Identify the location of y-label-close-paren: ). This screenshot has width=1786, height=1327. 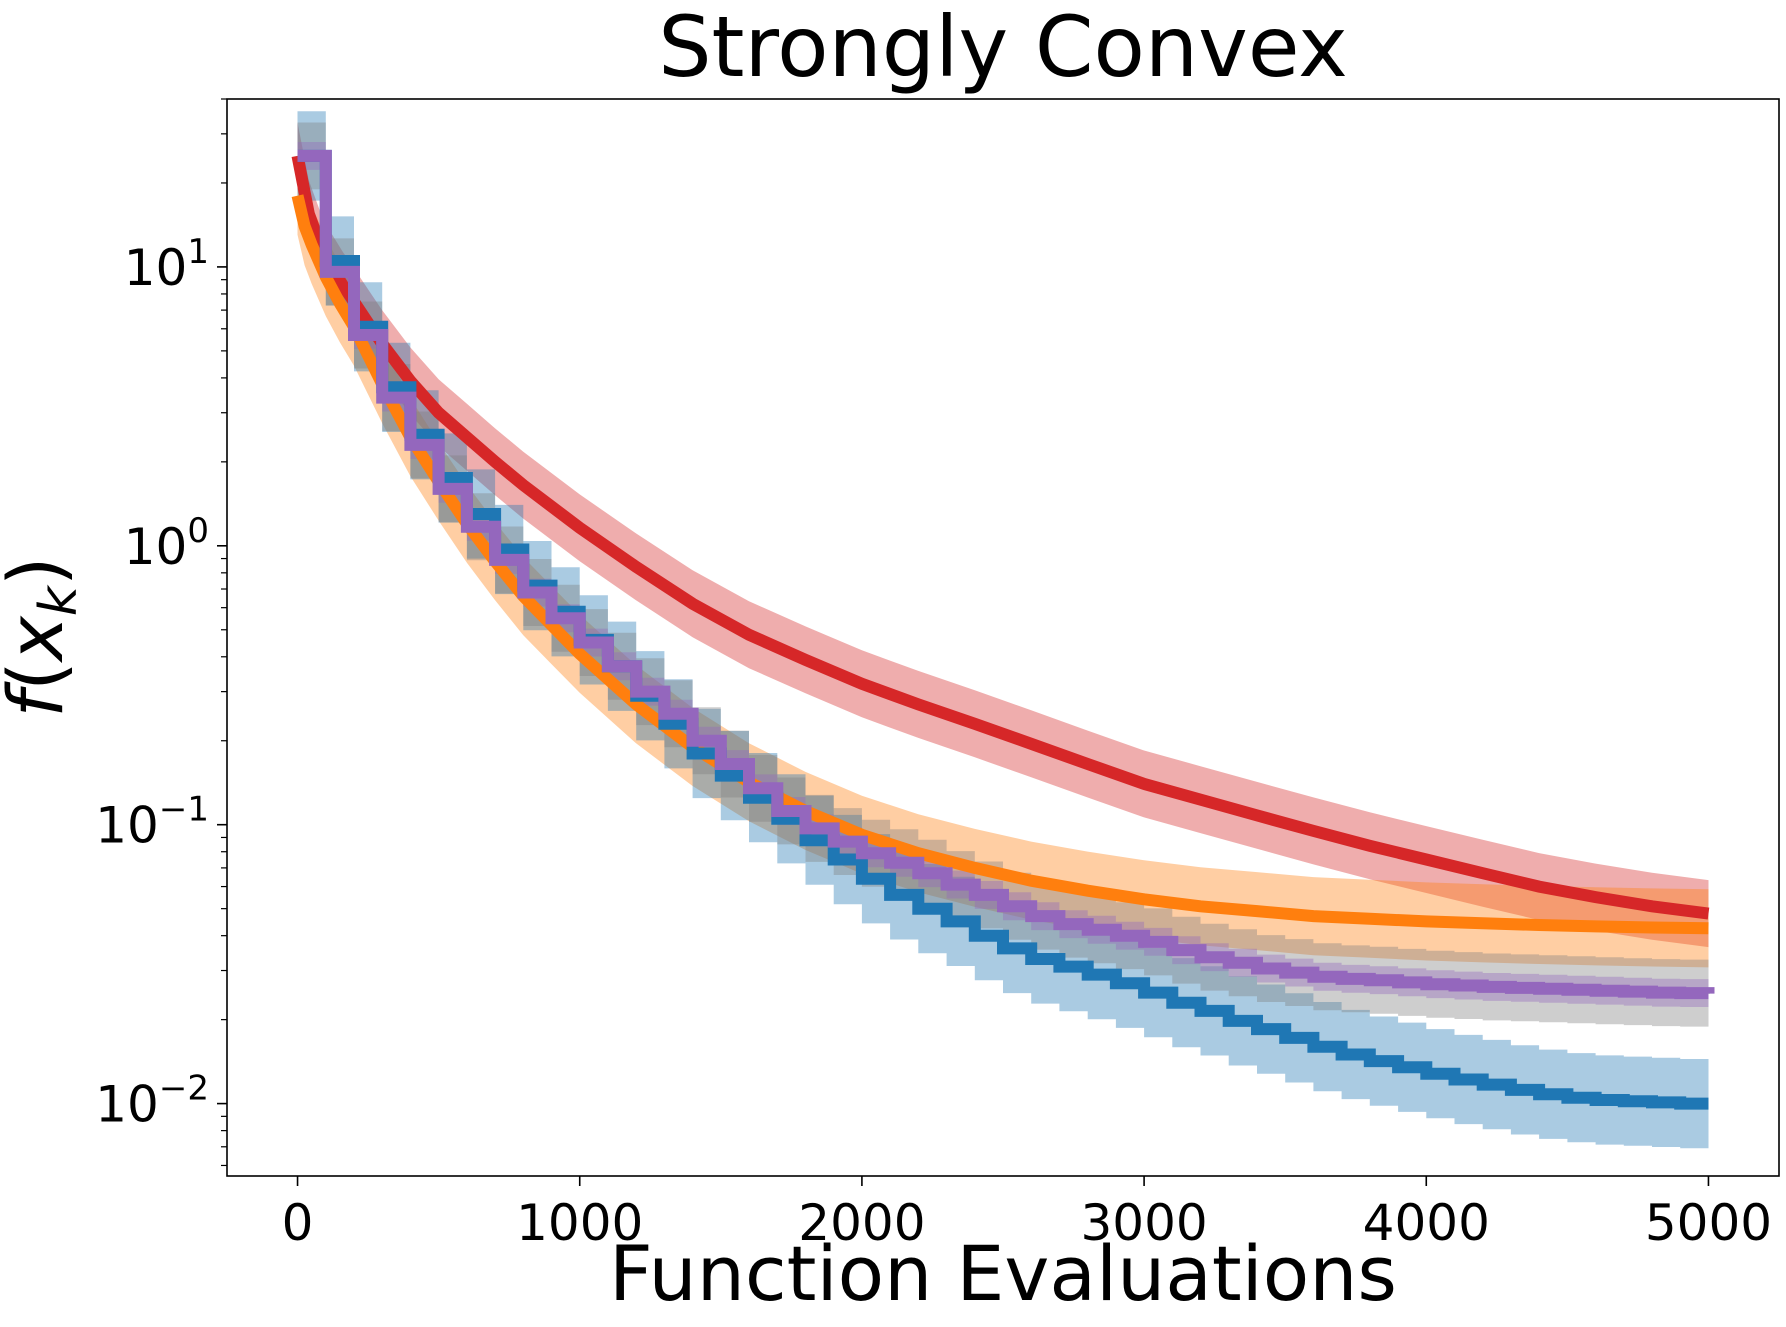
(40, 571).